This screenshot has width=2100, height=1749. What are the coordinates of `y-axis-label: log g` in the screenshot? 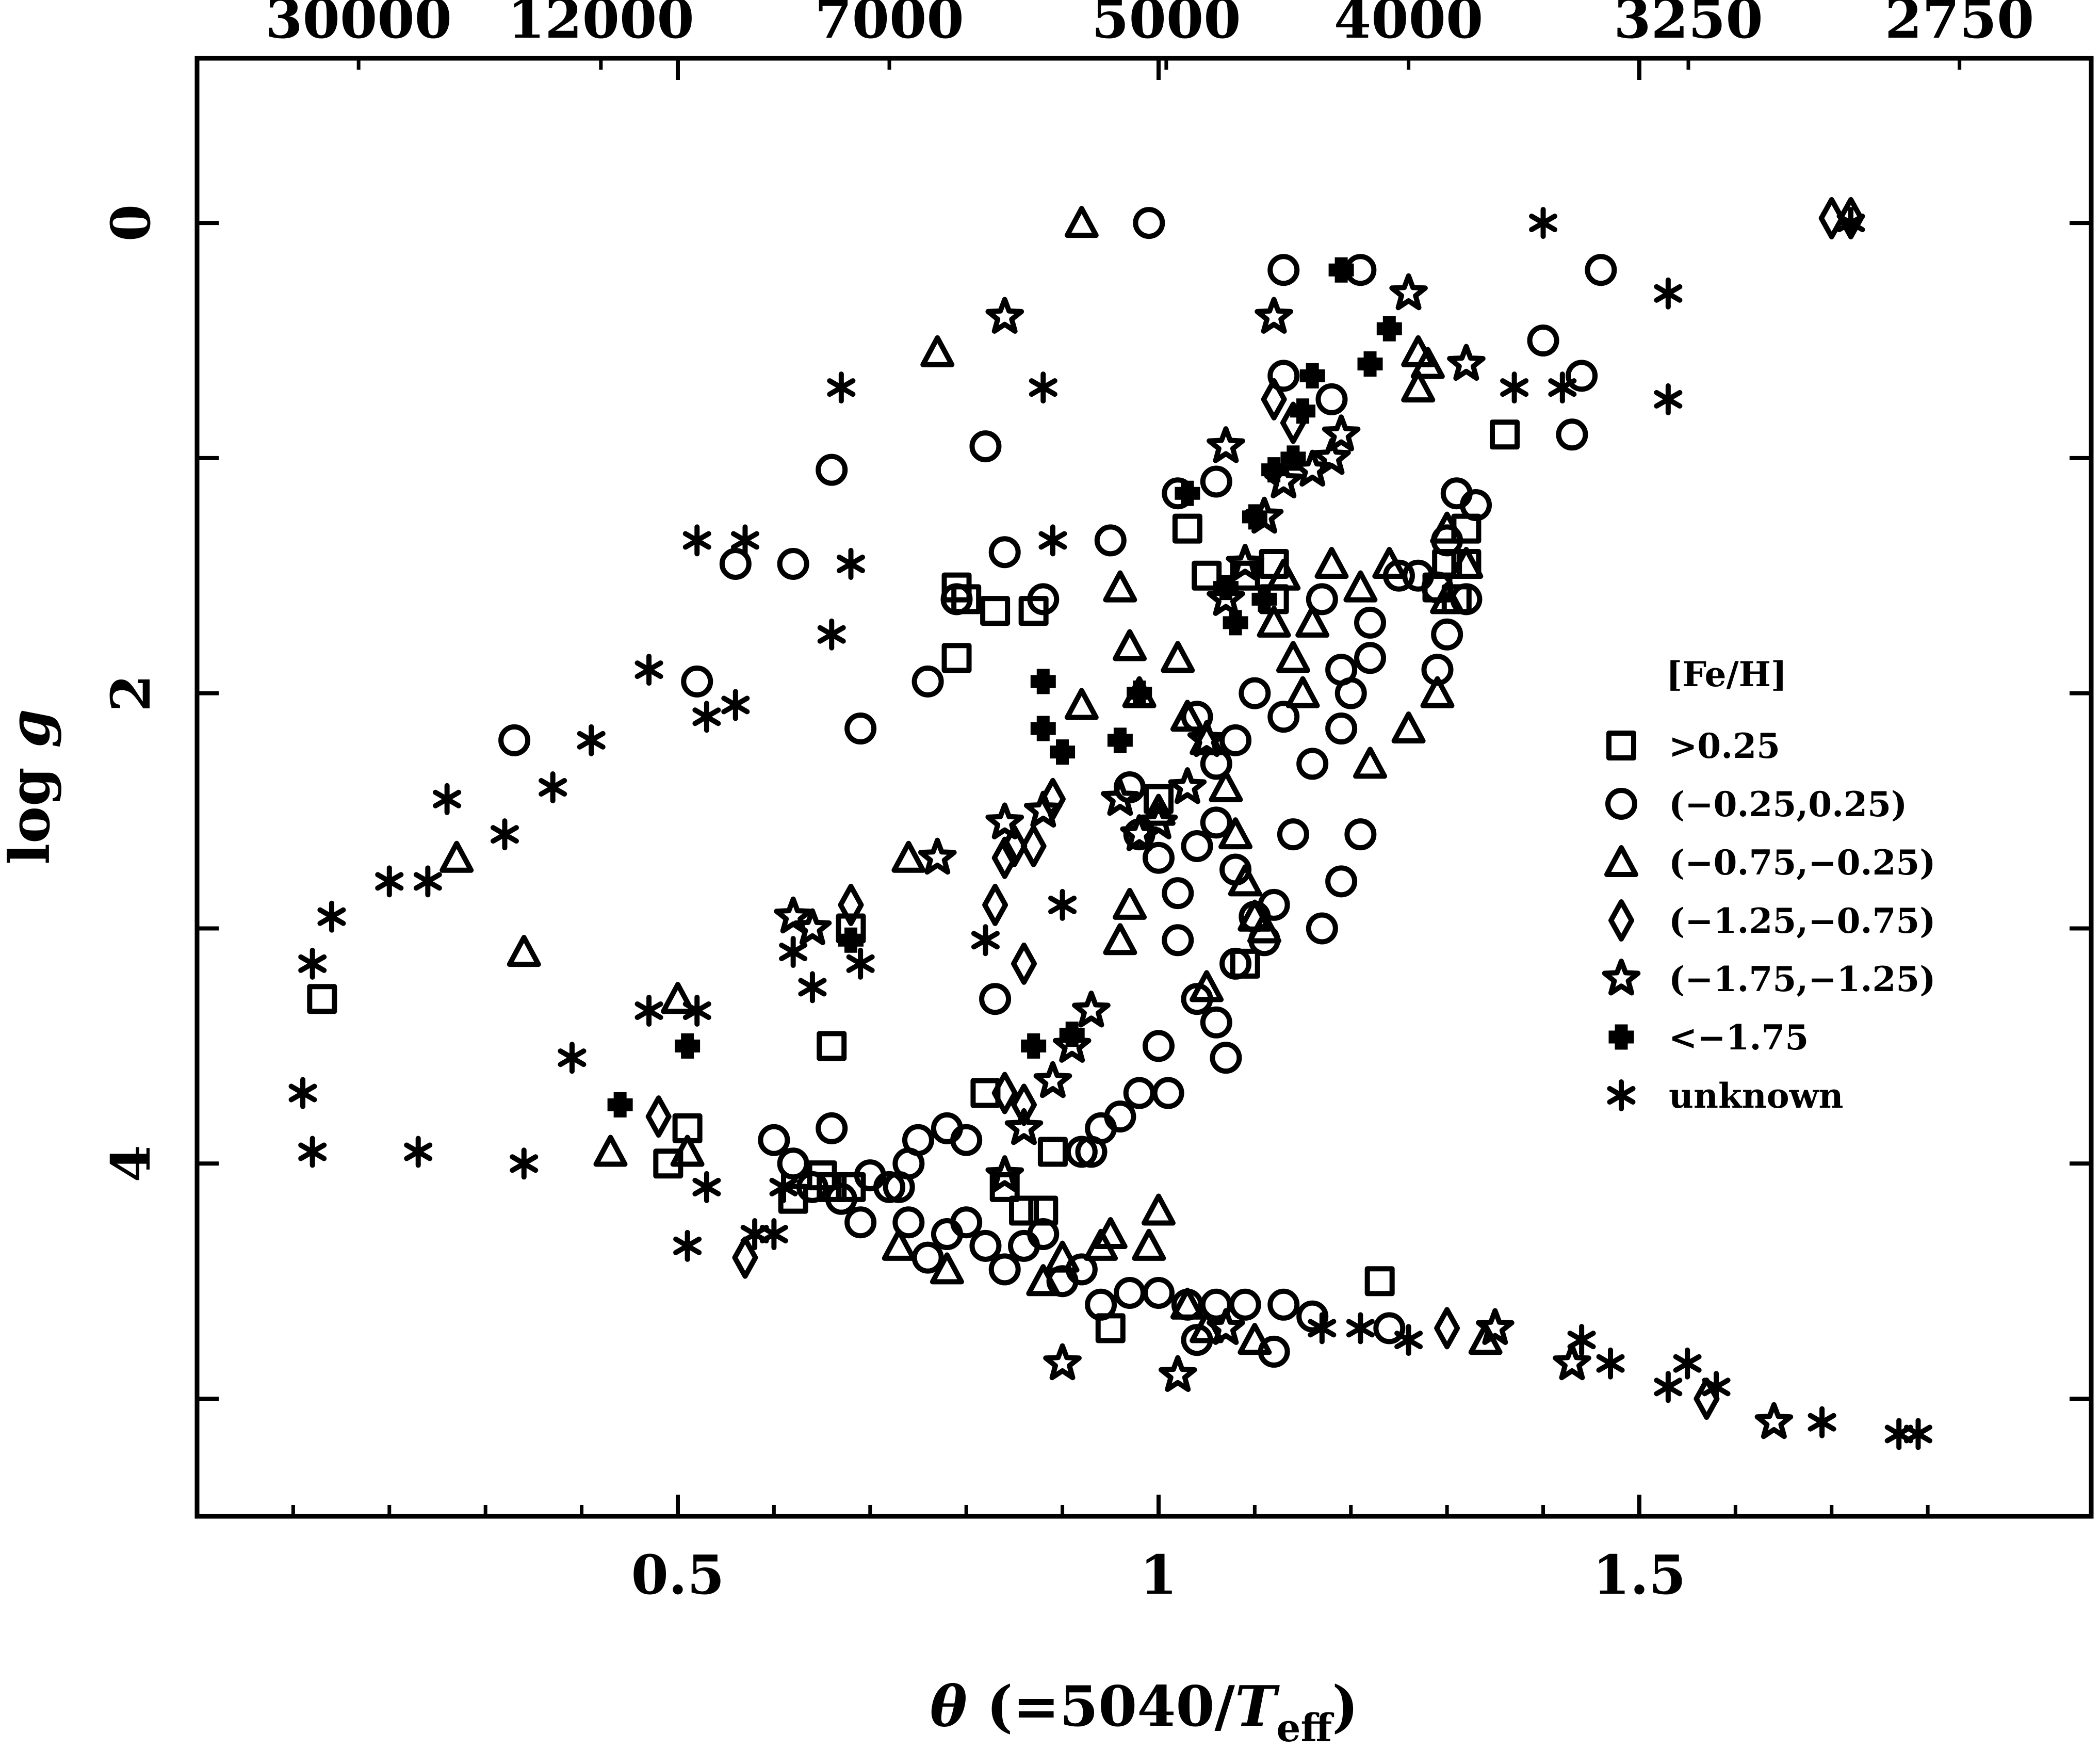 It's located at (31, 787).